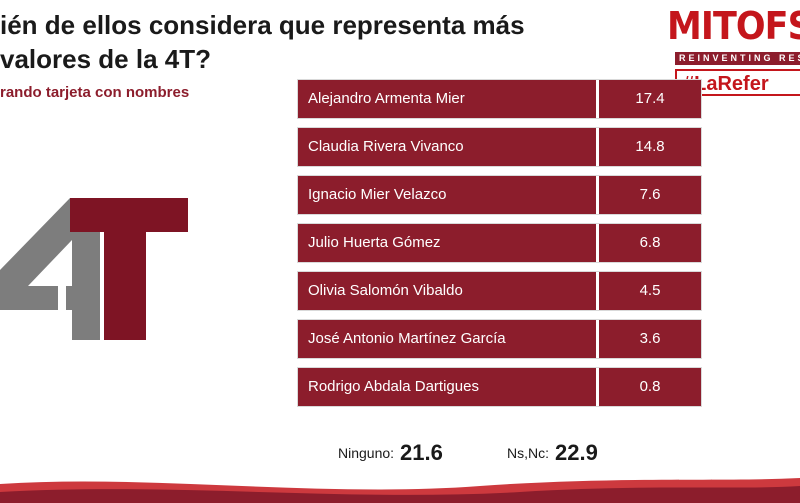 The image size is (800, 503). I want to click on logo-tagline: REINVENTING RES, so click(737, 58).